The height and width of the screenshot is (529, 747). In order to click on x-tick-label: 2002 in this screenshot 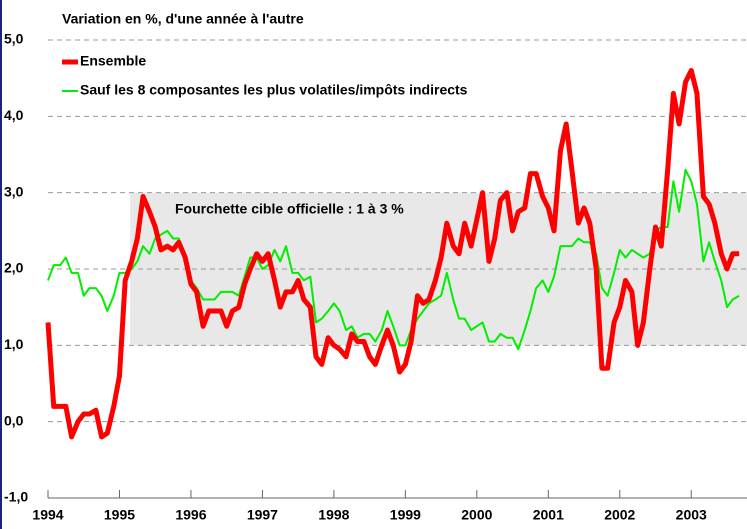, I will do `click(619, 515)`.